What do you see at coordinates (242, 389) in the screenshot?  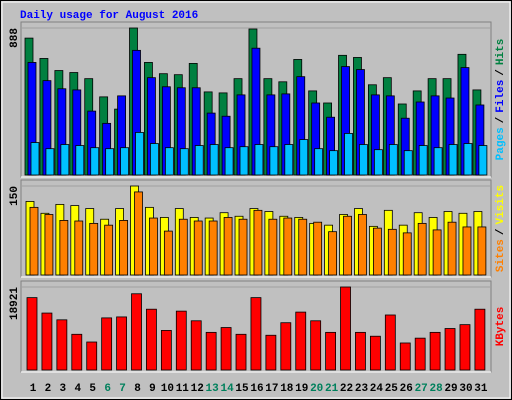 I see `x-tick-label: 15` at bounding box center [242, 389].